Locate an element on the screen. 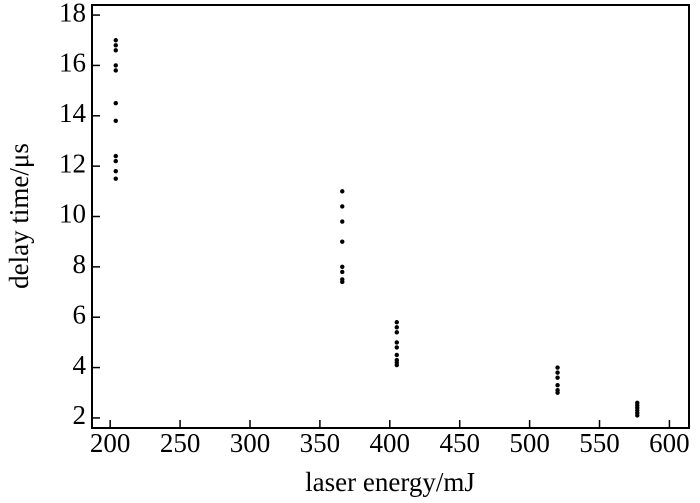 This screenshot has height=503, width=700. y-tick-label: 14 is located at coordinates (73, 113).